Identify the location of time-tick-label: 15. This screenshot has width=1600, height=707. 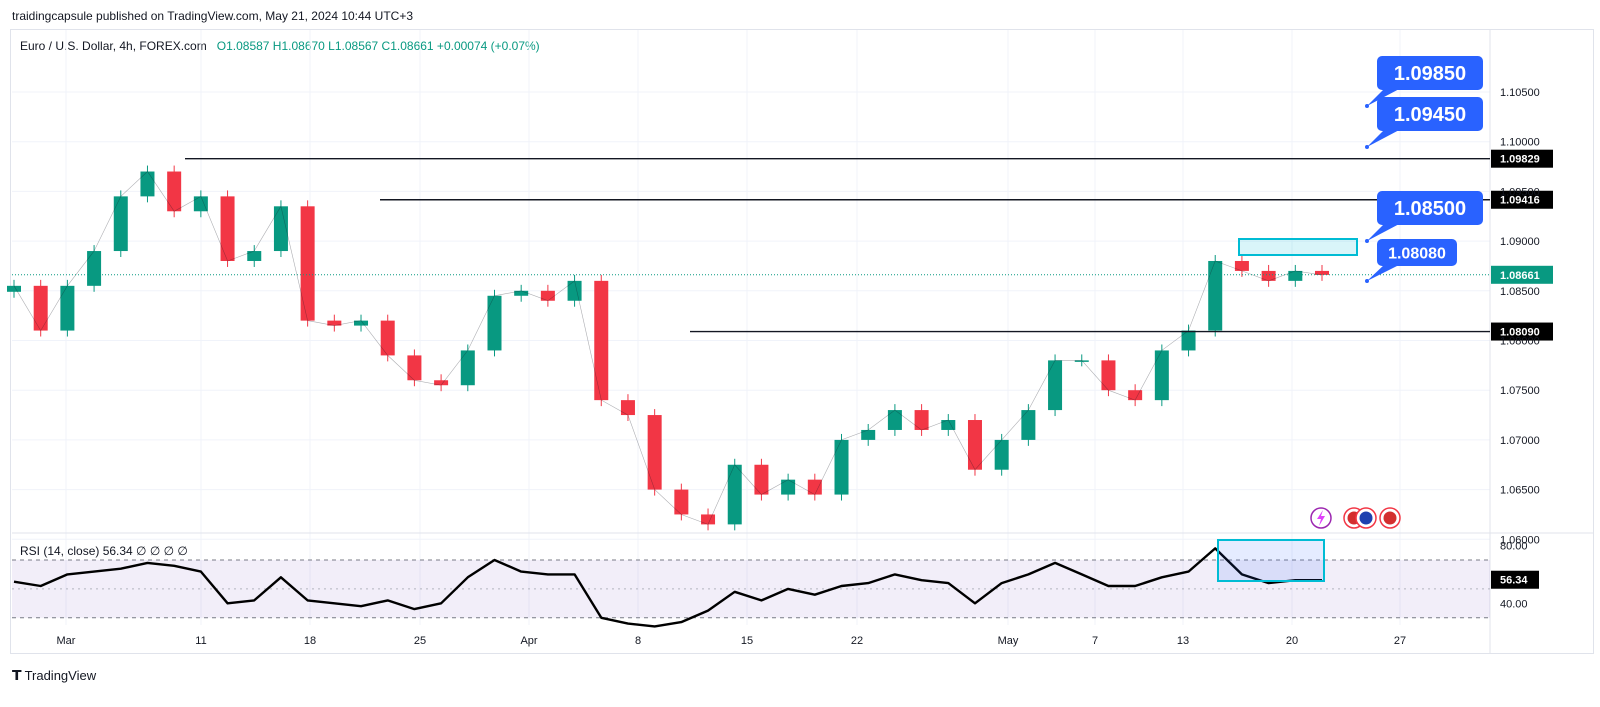
(747, 641).